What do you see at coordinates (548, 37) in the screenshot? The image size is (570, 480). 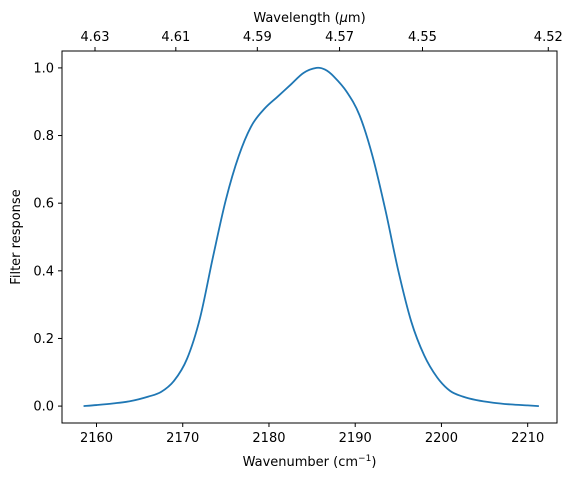 I see `top-tick-label: 4.52` at bounding box center [548, 37].